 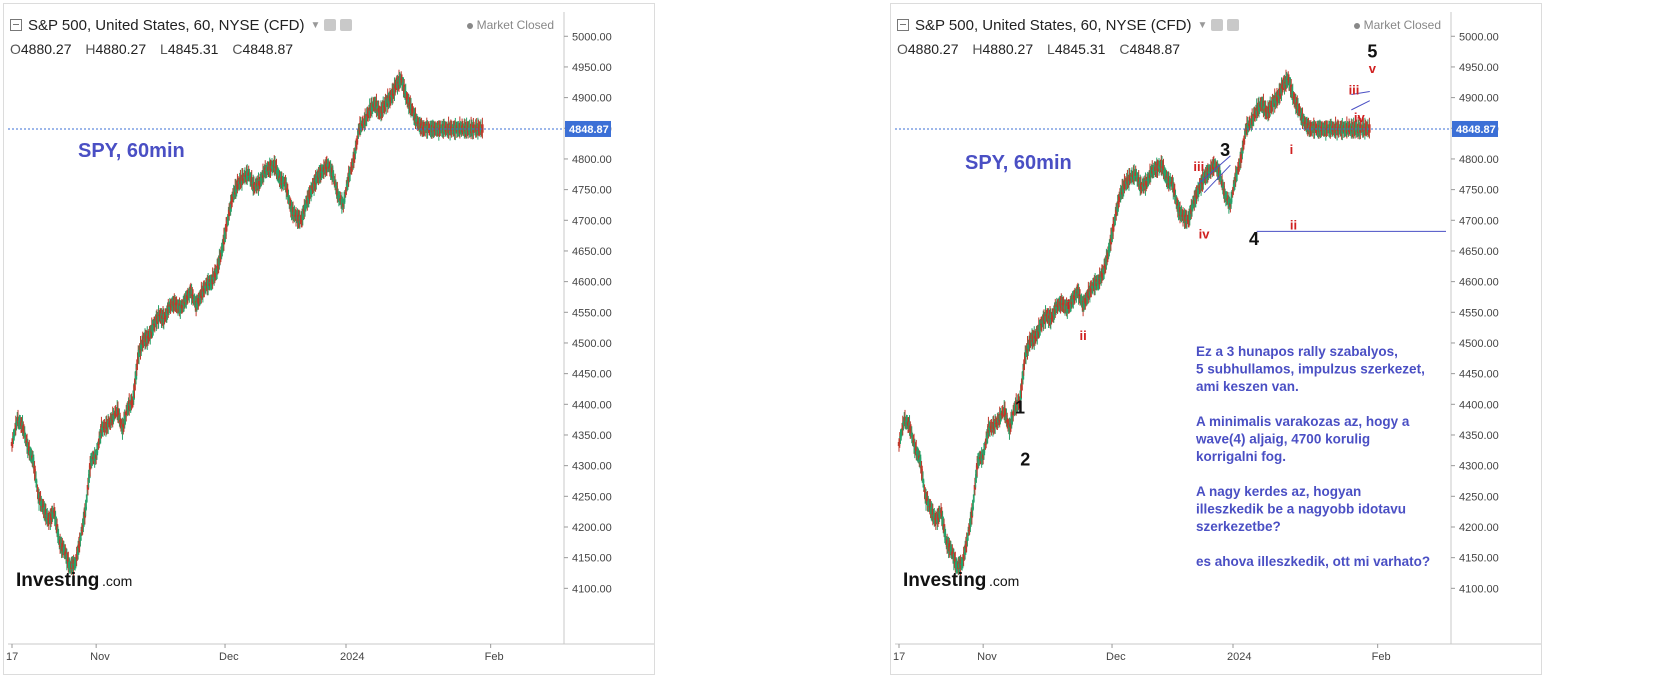 What do you see at coordinates (933, 49) in the screenshot?
I see `open-value: 4880.27` at bounding box center [933, 49].